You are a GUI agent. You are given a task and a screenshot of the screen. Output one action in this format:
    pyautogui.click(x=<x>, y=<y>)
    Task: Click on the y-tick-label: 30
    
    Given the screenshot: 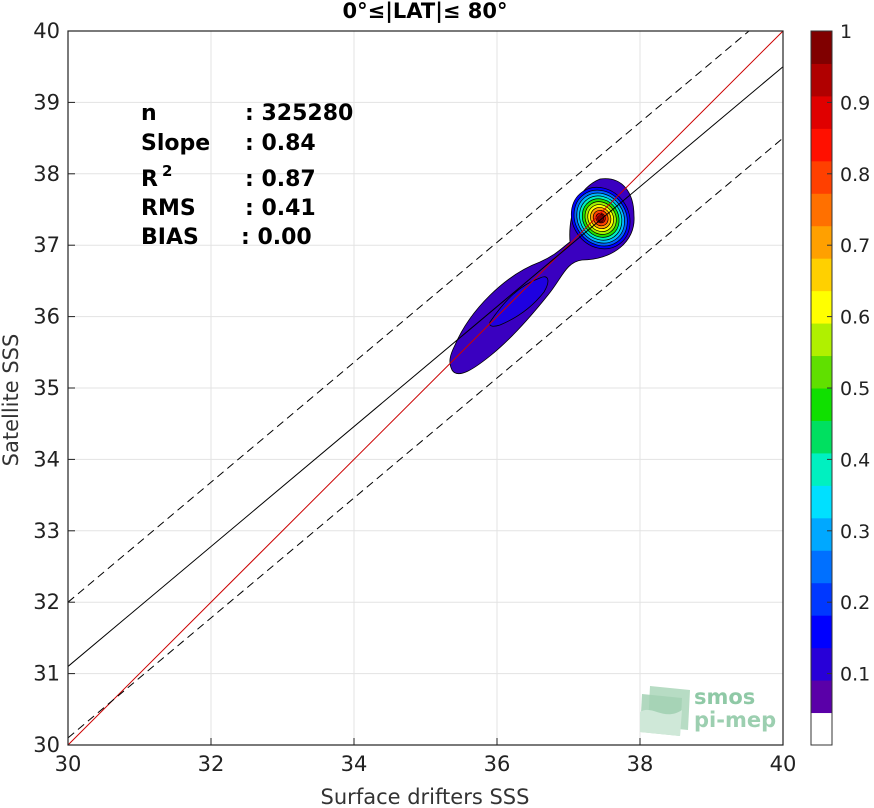 What is the action you would take?
    pyautogui.click(x=46, y=745)
    